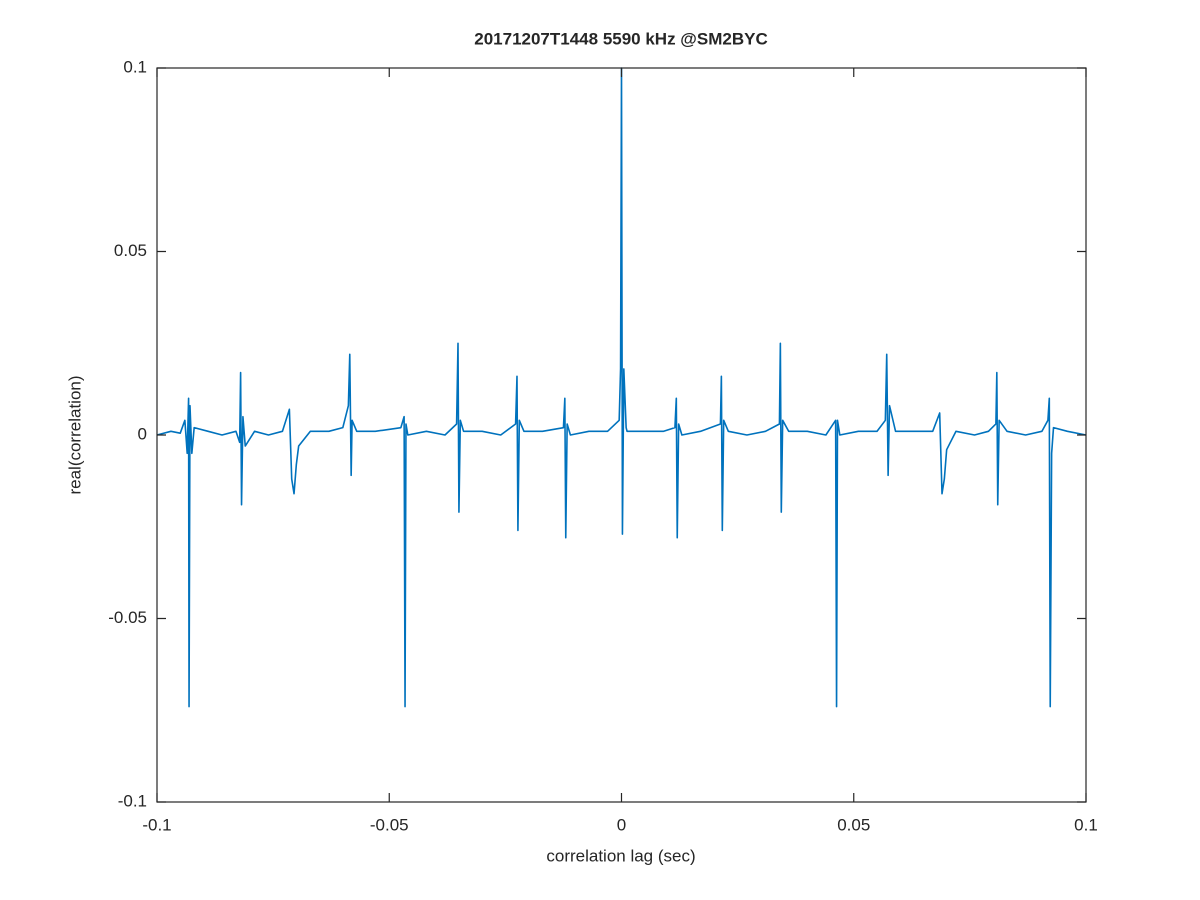  Describe the element at coordinates (620, 855) in the screenshot. I see `x-axis-label: correlation lag (sec)` at that location.